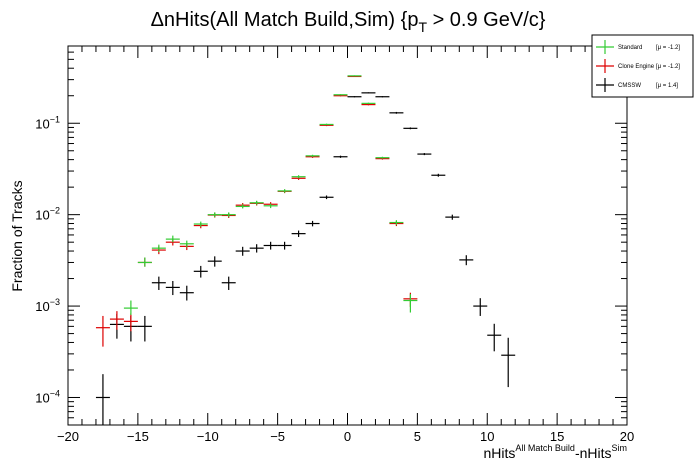 Image resolution: width=696 pixels, height=472 pixels. I want to click on legend-item-standard: Standard [μ = -1.2], so click(638, 47).